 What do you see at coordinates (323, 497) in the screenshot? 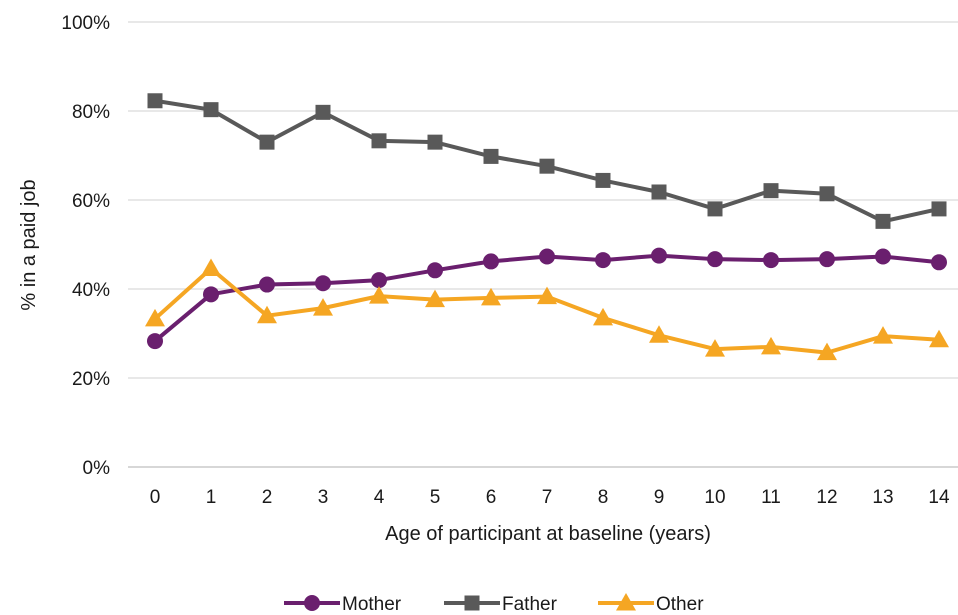
I see `x-tick-label: 3` at bounding box center [323, 497].